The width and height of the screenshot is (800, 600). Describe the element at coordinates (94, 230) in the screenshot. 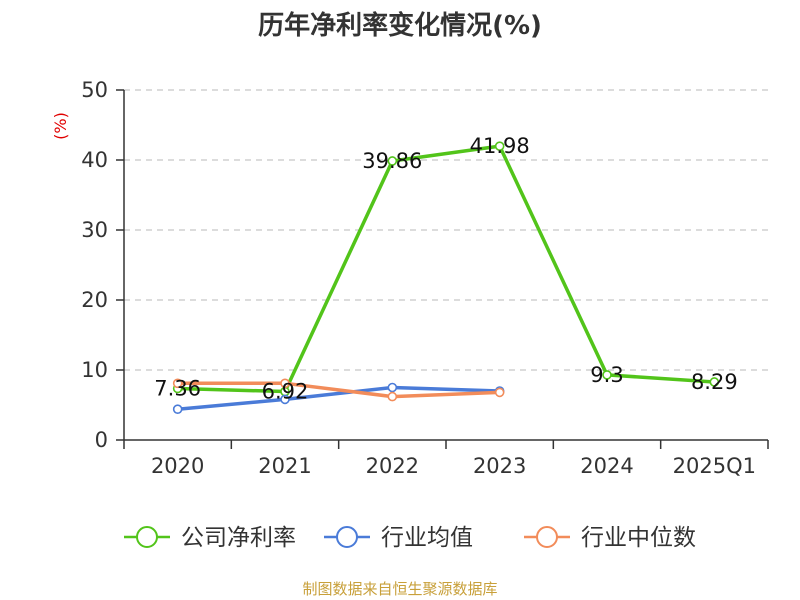

I see `y-tick-label: 30` at that location.